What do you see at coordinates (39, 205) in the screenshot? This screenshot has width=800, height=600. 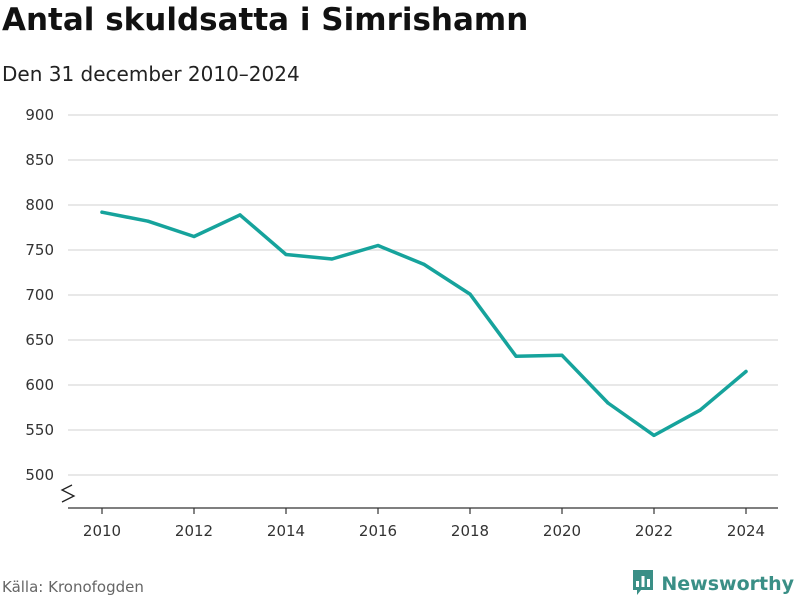 I see `y-tick-label: 800` at bounding box center [39, 205].